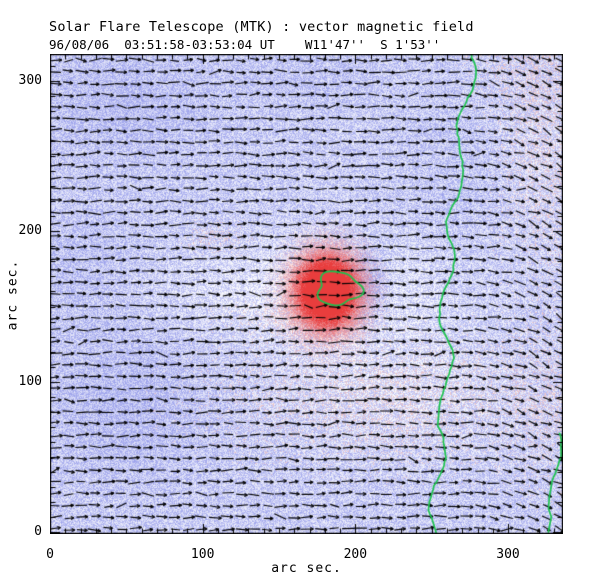 The image size is (612, 585). What do you see at coordinates (306, 568) in the screenshot?
I see `x-axis-label: arc sec.` at bounding box center [306, 568].